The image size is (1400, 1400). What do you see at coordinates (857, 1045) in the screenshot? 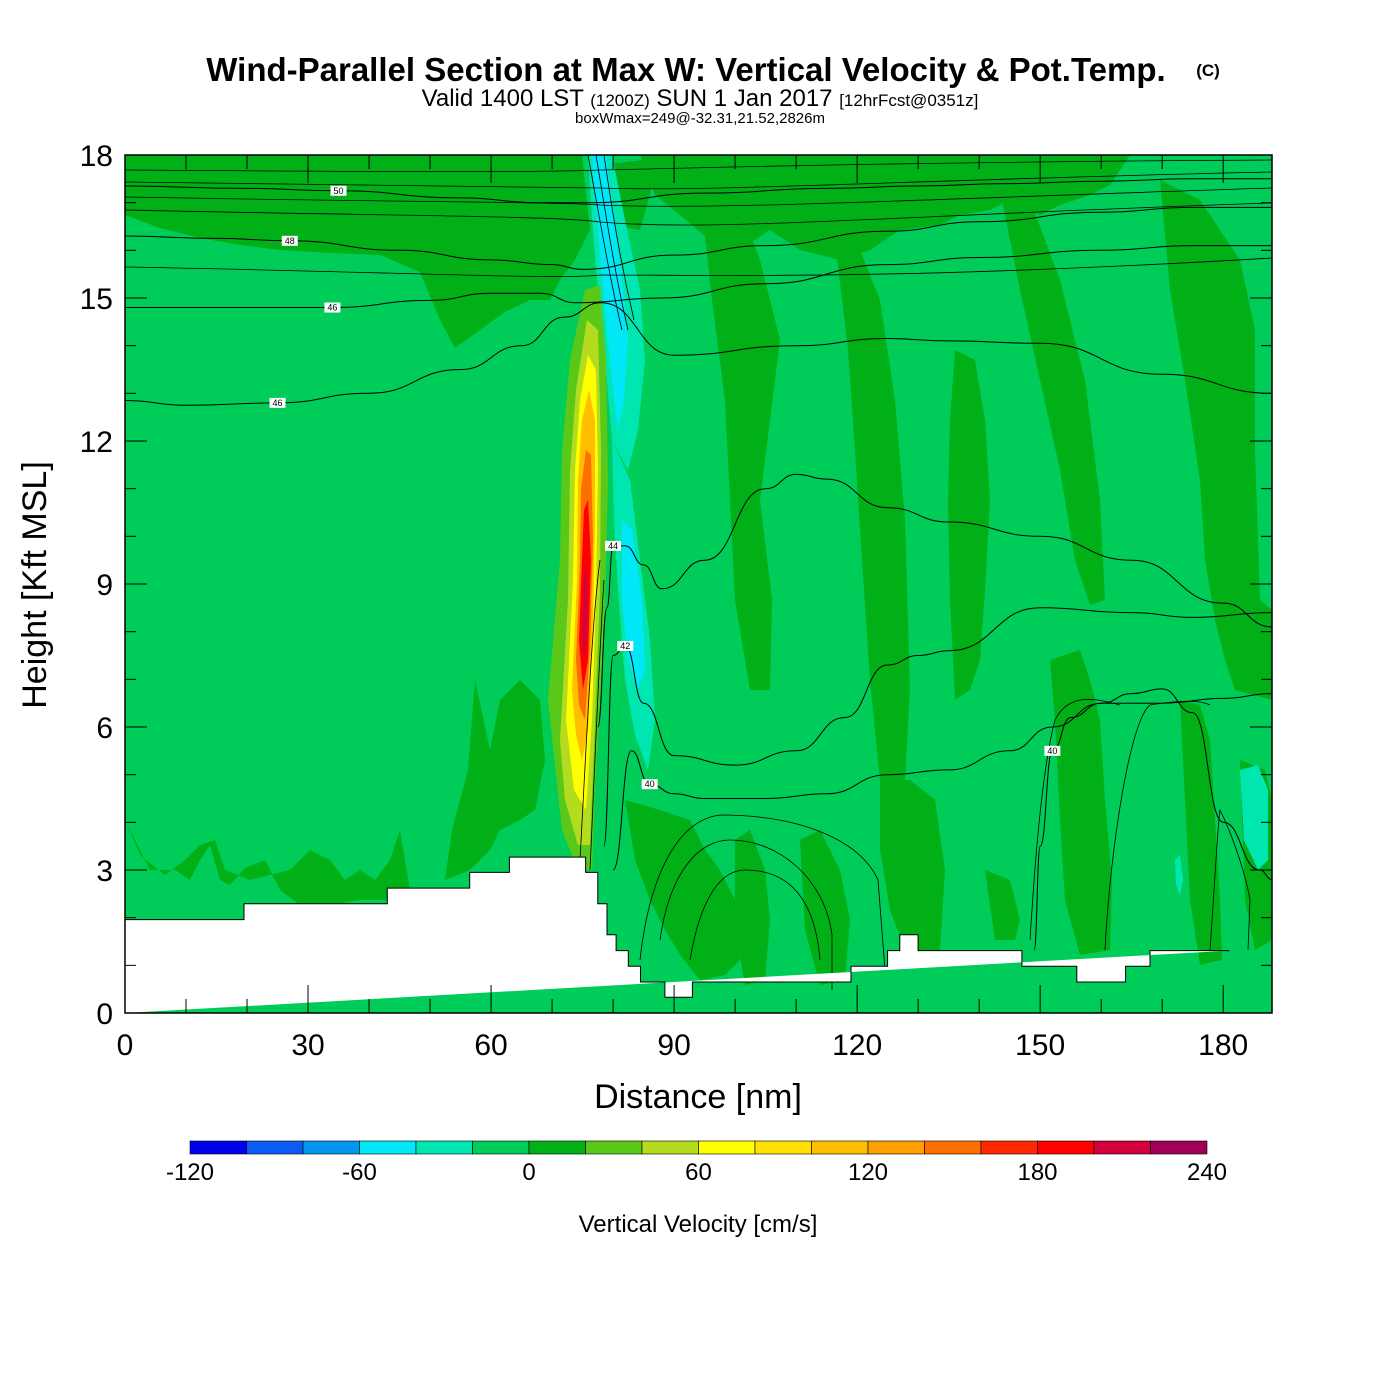
I see `x-tick-label: 120` at bounding box center [857, 1045].